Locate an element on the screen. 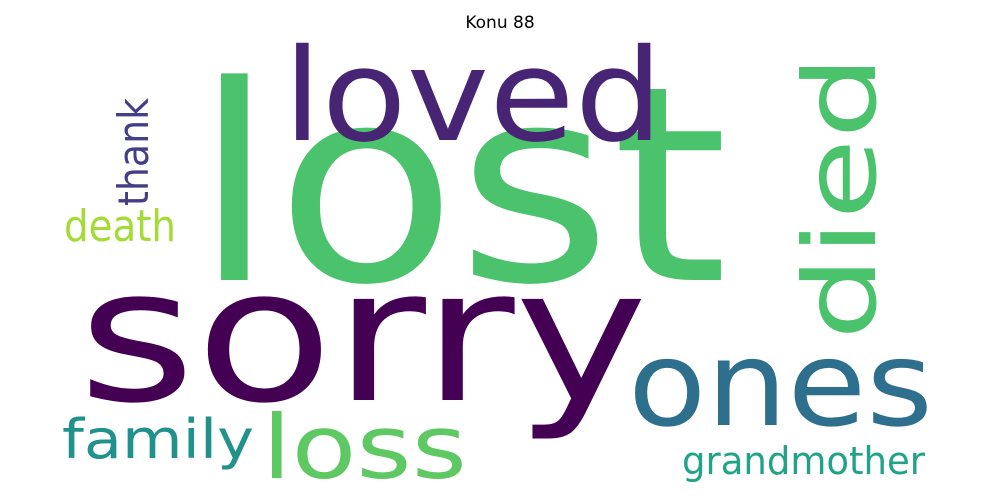  word-death: death is located at coordinates (120, 226).